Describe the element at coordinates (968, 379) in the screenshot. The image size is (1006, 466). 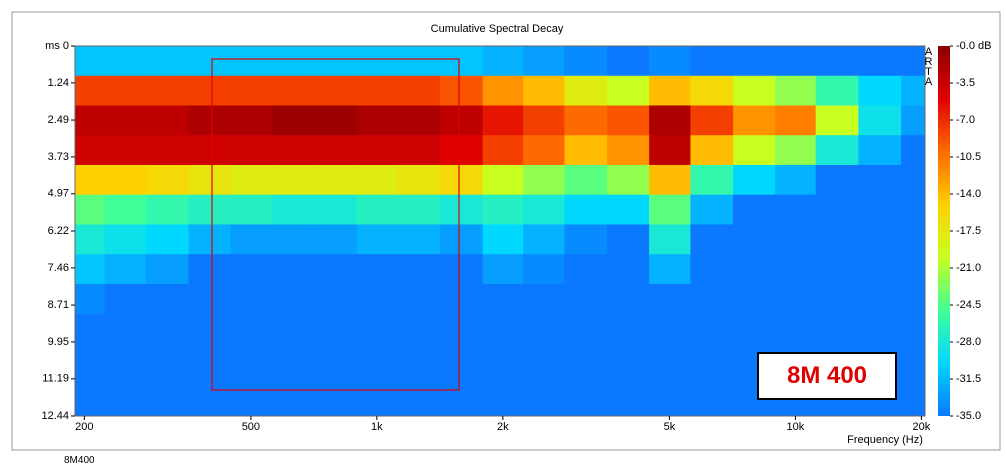
I see `colorbar-tick-label: -31.5` at that location.